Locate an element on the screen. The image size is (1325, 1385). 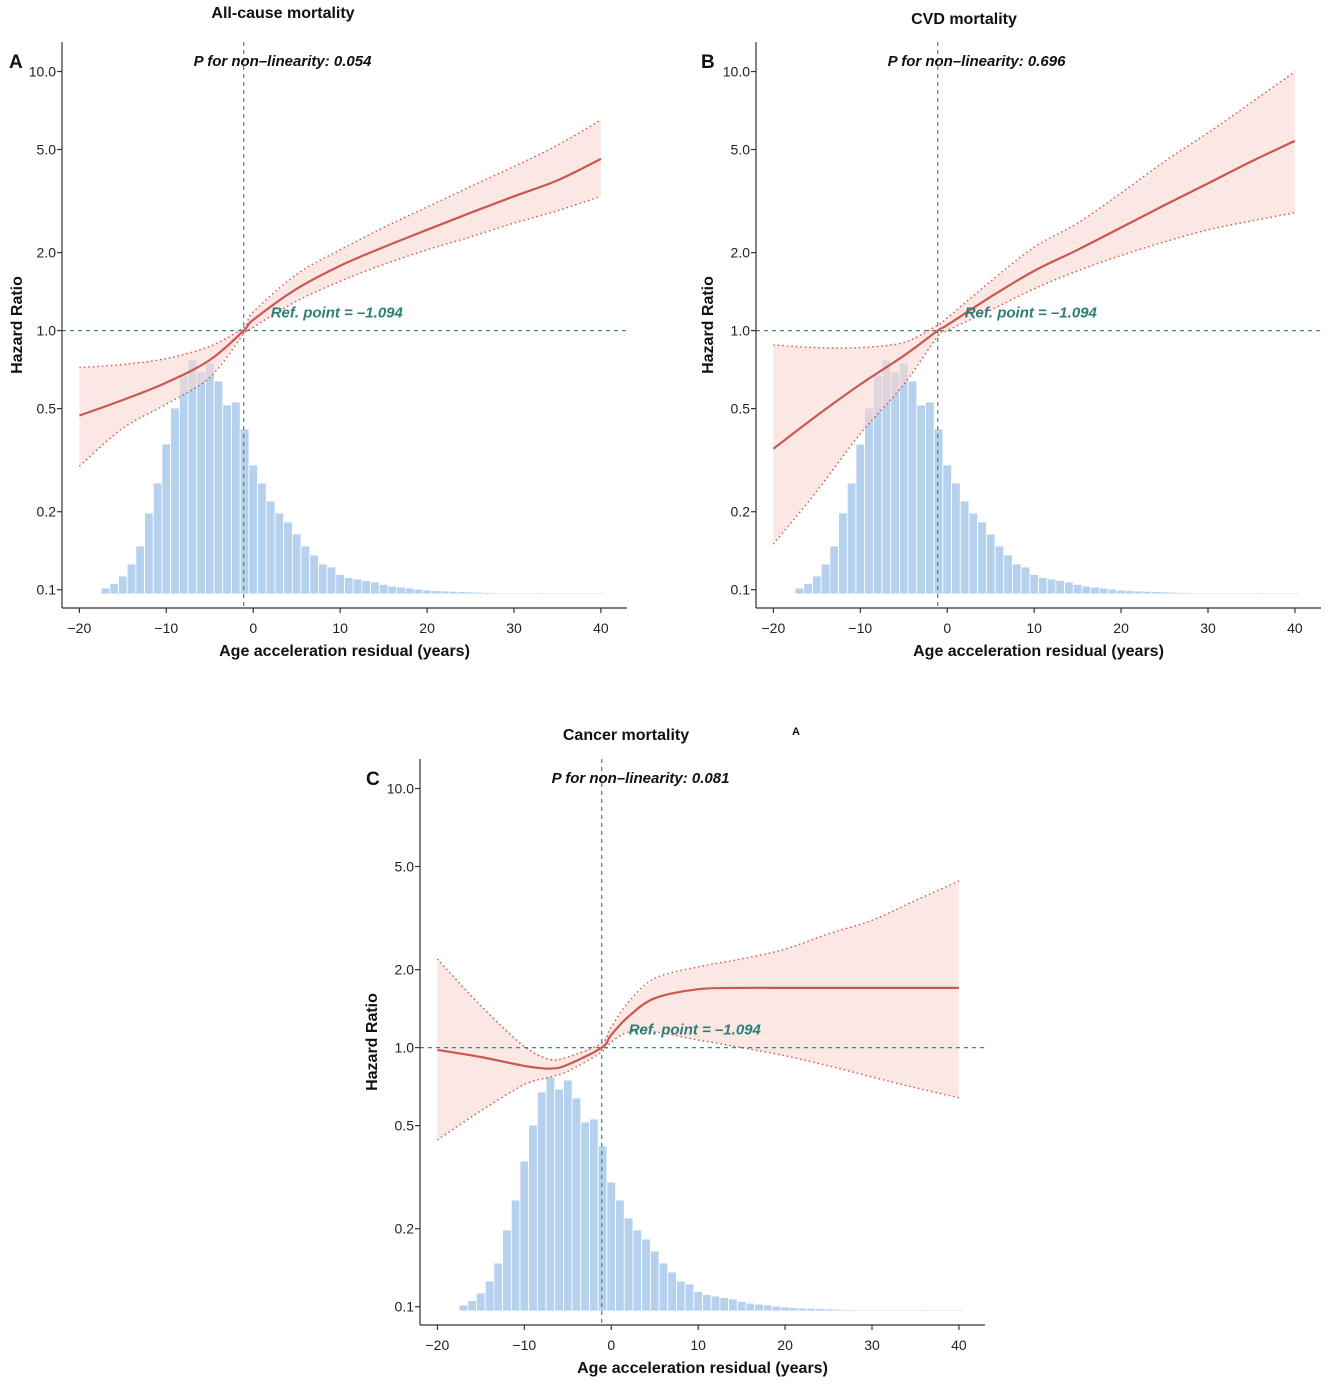
x-tick-label: 40 is located at coordinates (1295, 628).